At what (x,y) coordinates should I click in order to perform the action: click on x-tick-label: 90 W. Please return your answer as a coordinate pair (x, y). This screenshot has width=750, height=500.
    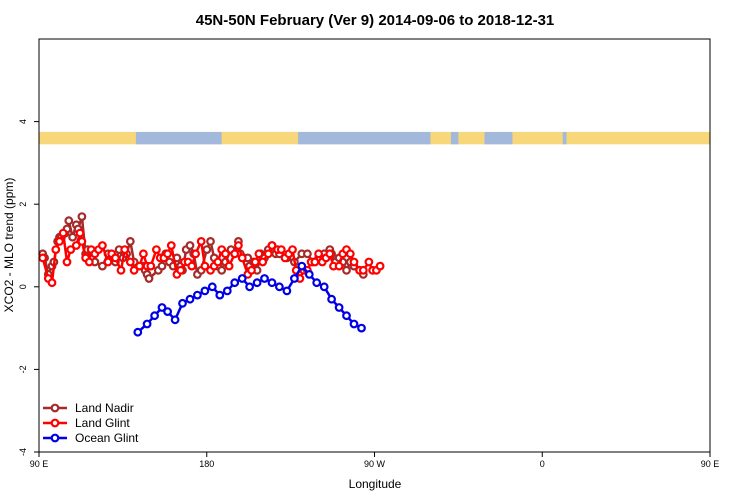
    Looking at the image, I should click on (375, 464).